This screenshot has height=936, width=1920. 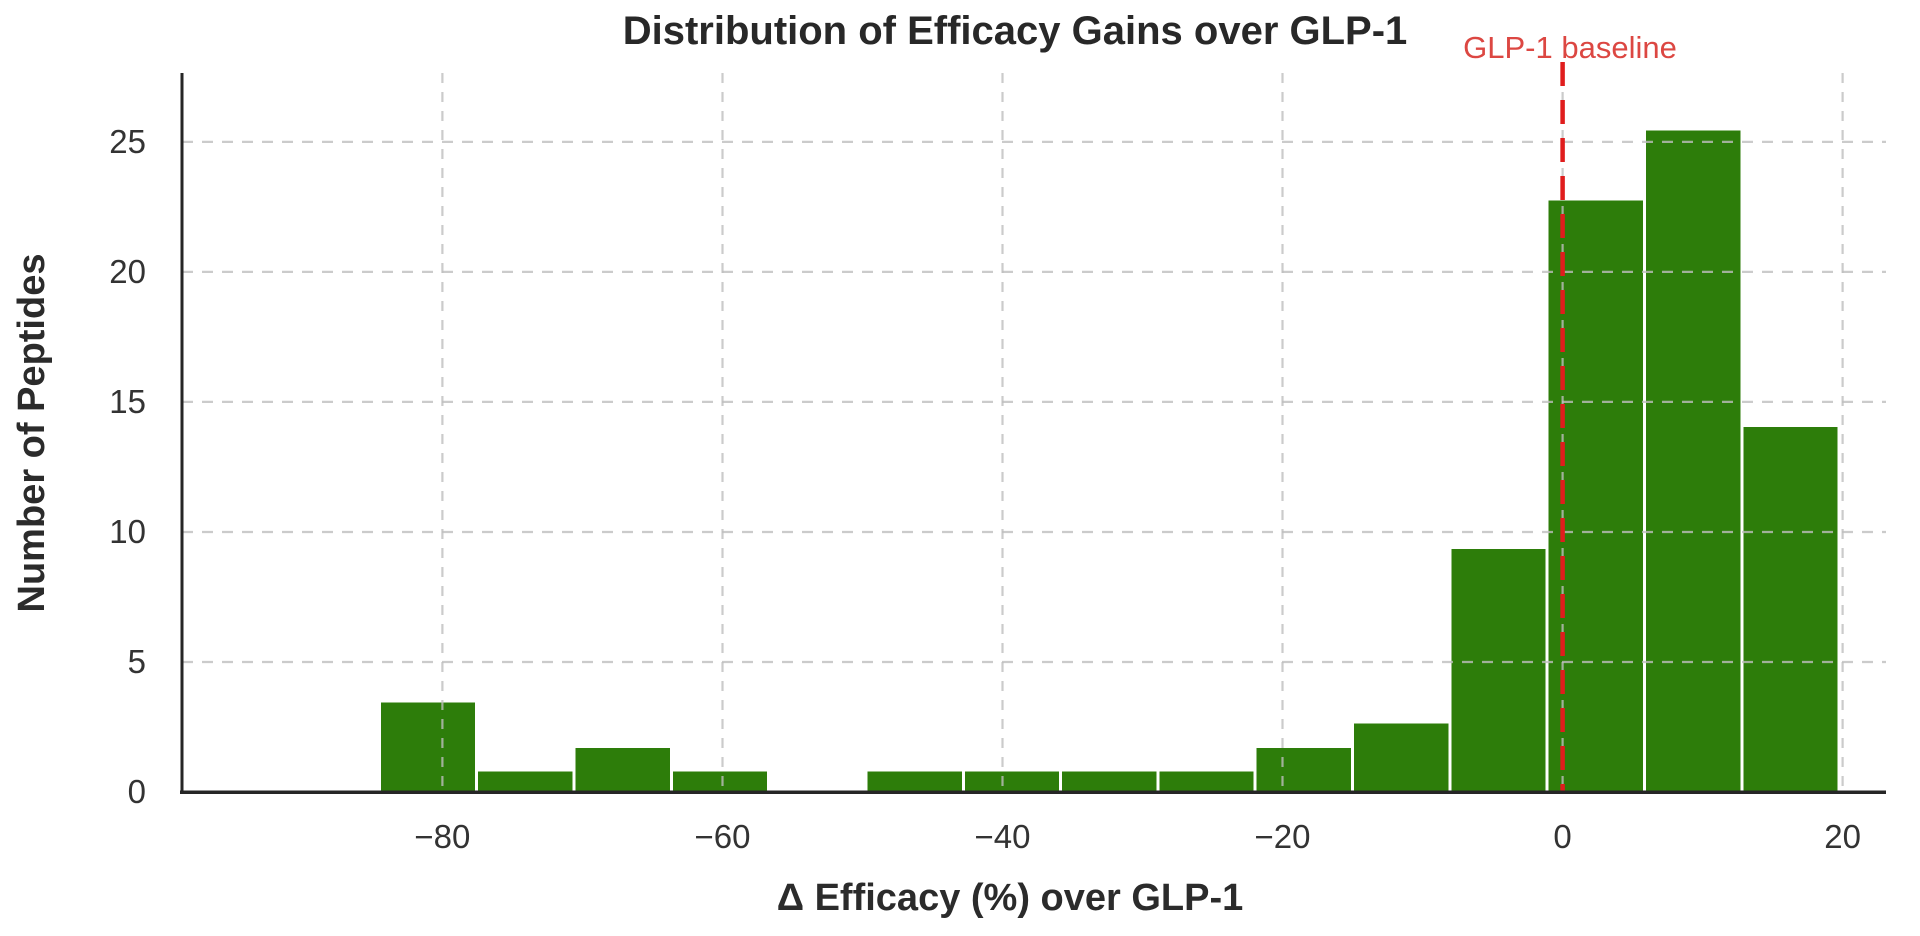 I want to click on x-axis-label: Δ Efficacy (%) over GLP-1, so click(x=1010, y=898).